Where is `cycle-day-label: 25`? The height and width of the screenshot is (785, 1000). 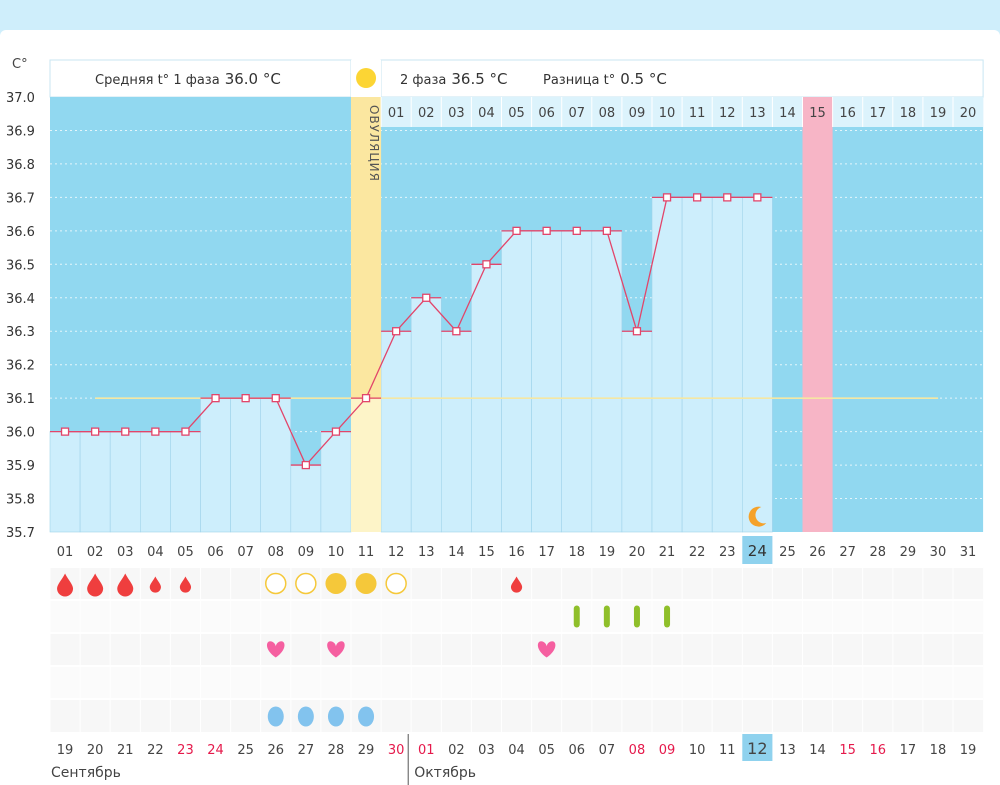 cycle-day-label: 25 is located at coordinates (787, 552).